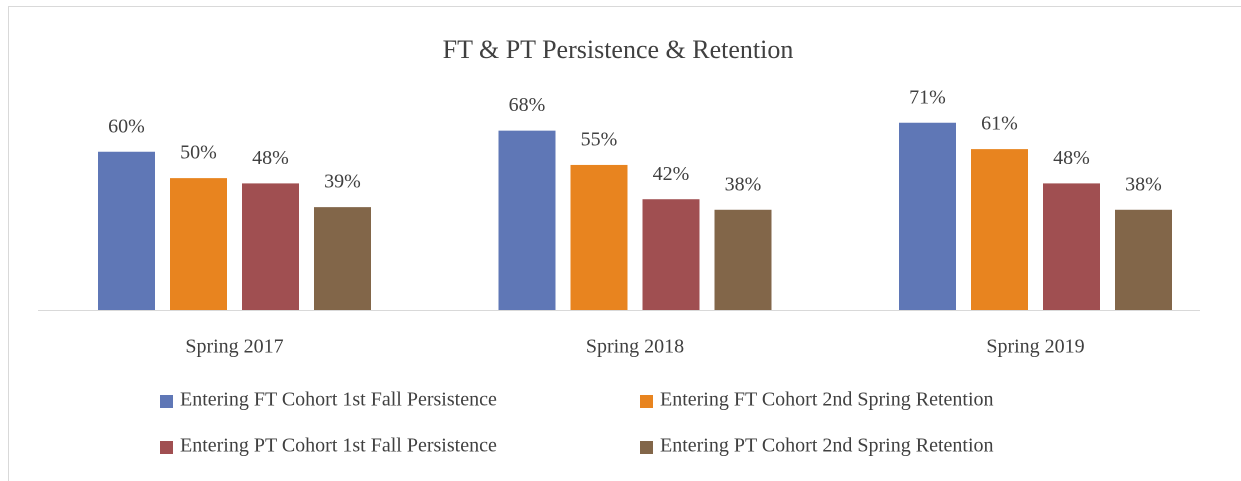  Describe the element at coordinates (342, 182) in the screenshot. I see `value-label: 39%` at that location.